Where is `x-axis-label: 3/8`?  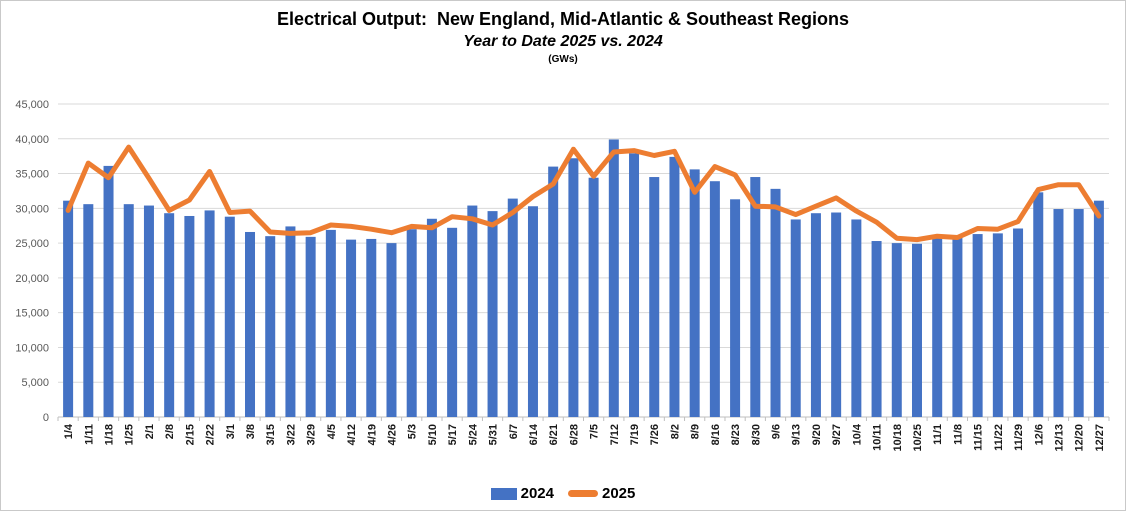
x-axis-label: 3/8 is located at coordinates (251, 431).